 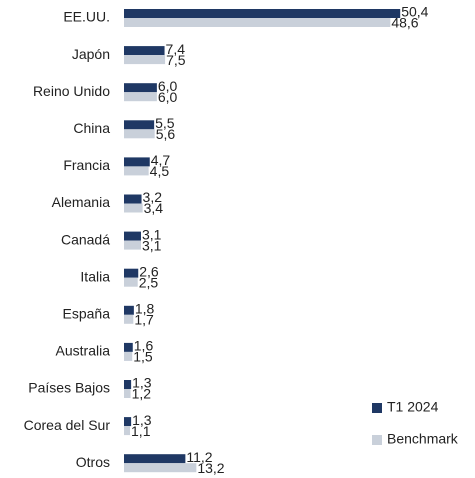 I want to click on category-label: Otros, so click(x=93, y=462).